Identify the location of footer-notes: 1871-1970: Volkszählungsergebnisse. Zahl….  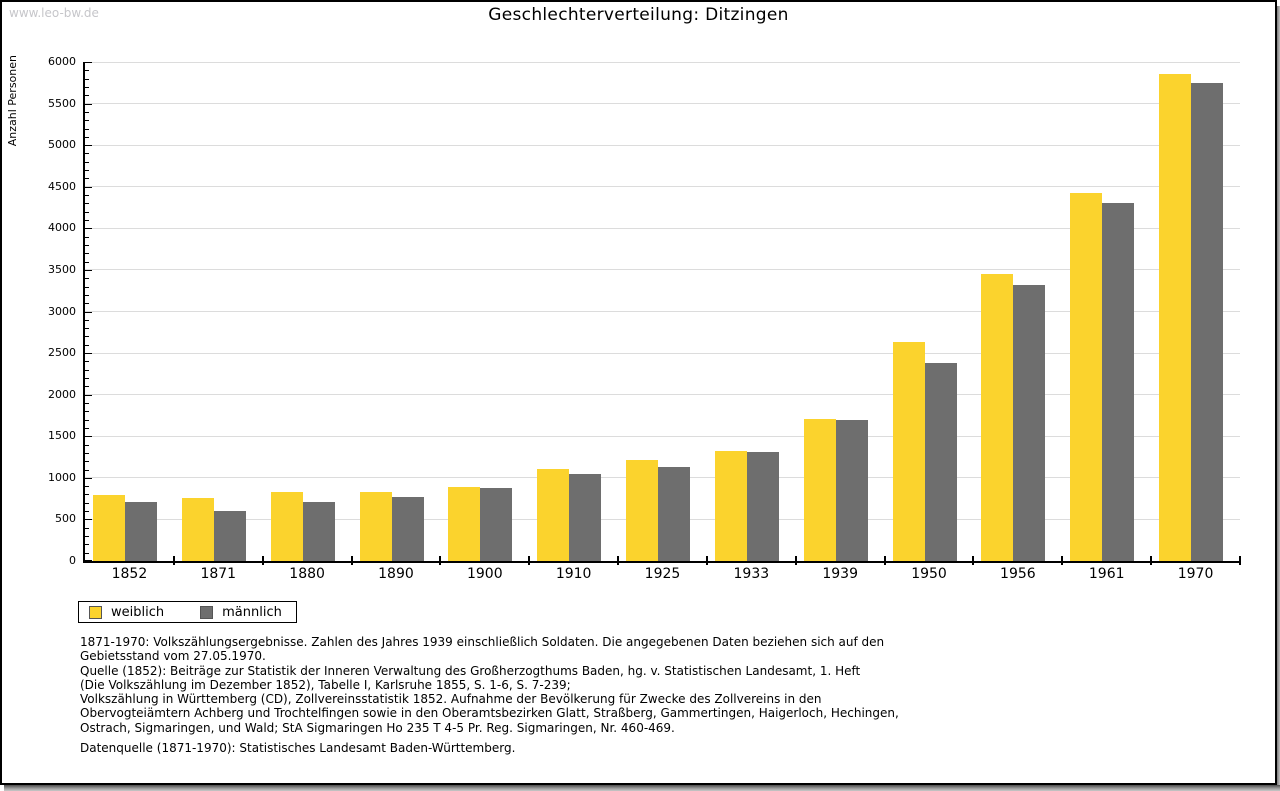
(489, 685).